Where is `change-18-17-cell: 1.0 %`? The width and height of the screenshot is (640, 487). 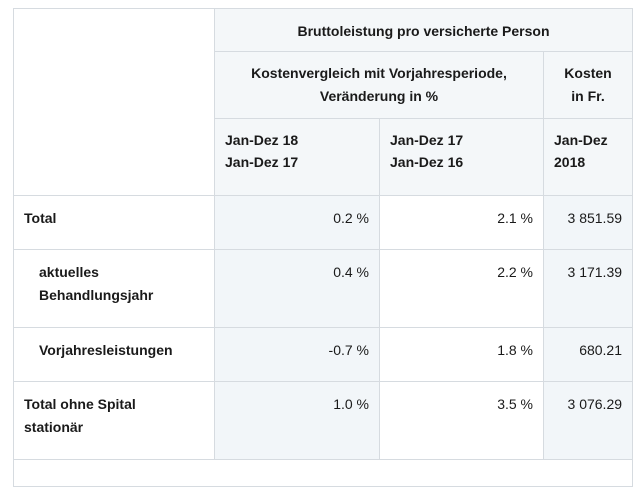
change-18-17-cell: 1.0 % is located at coordinates (297, 420).